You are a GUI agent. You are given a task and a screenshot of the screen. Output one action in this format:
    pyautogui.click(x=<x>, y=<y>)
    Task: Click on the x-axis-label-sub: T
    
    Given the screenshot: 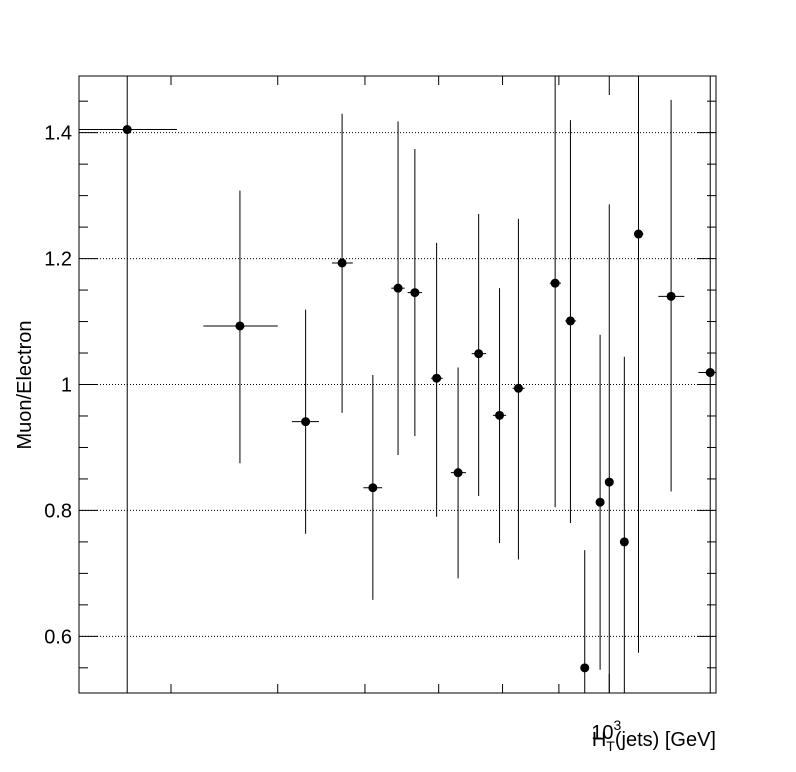 What is the action you would take?
    pyautogui.click(x=610, y=746)
    